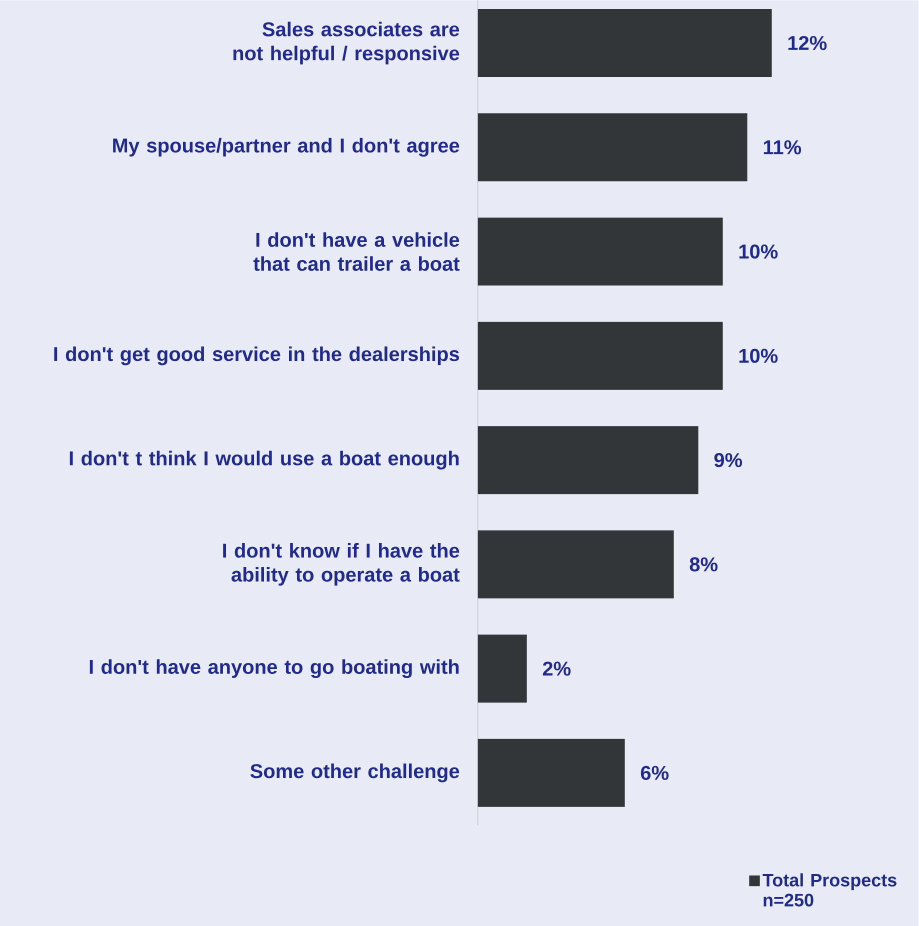 The width and height of the screenshot is (919, 926). I want to click on data-label: 8%, so click(704, 564).